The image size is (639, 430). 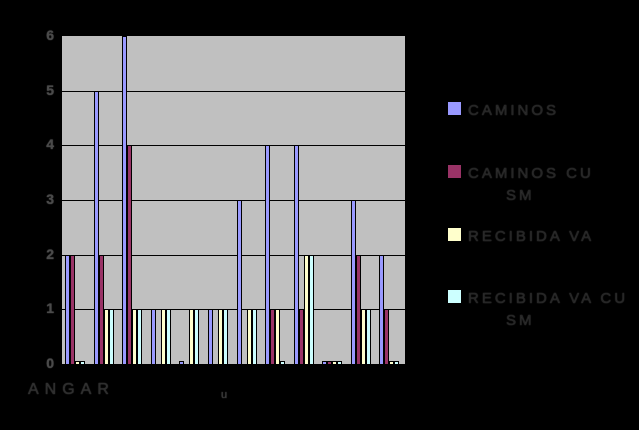 I want to click on y-tick-label: 3, so click(x=50, y=199).